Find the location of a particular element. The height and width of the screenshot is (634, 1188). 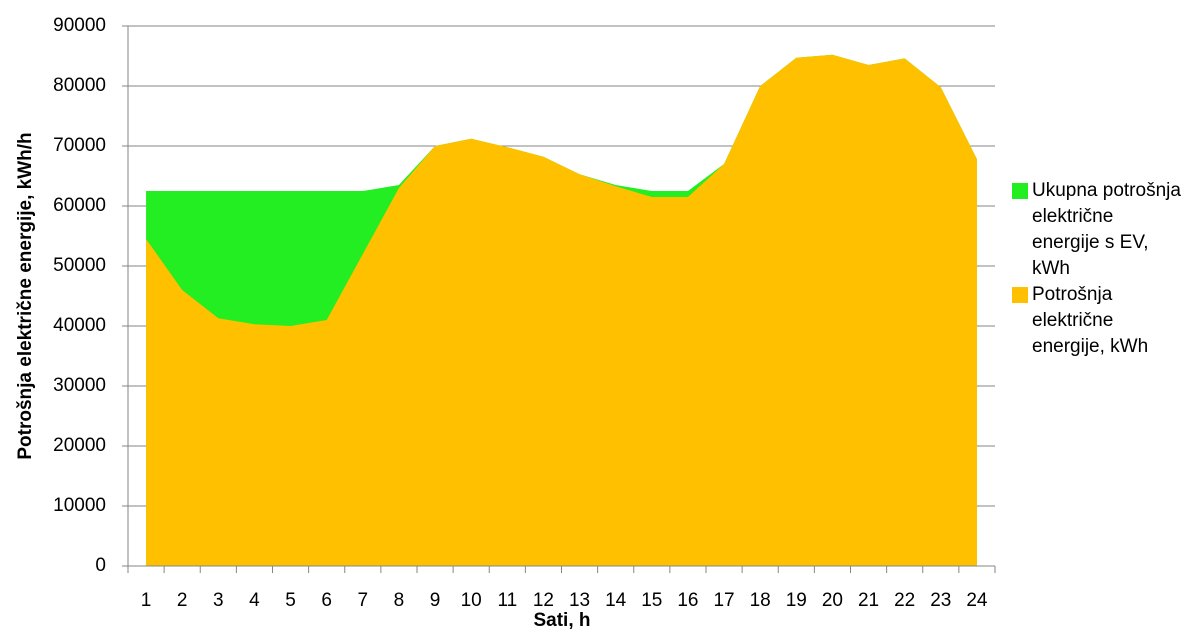

y-tick-label: 0 is located at coordinates (100, 565).